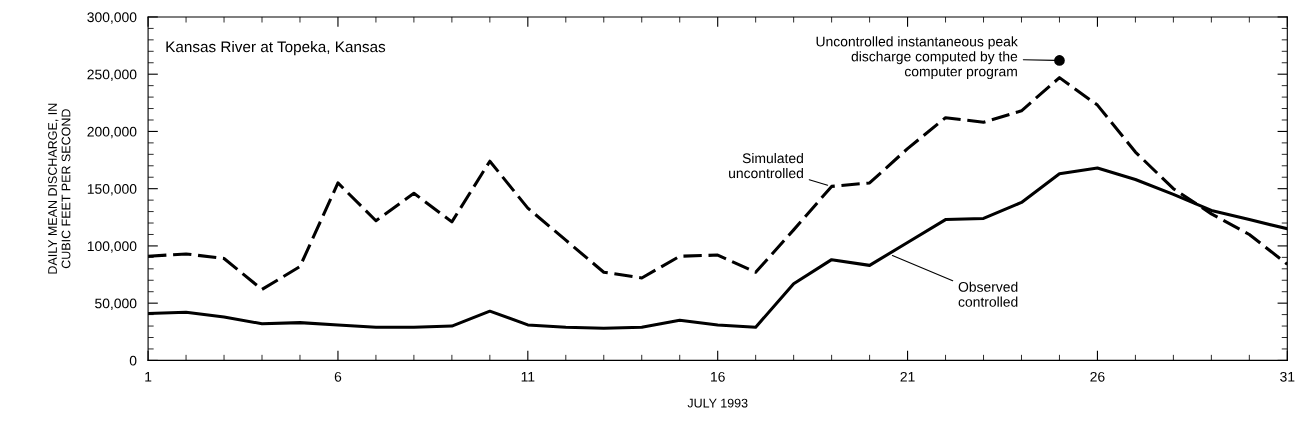 This screenshot has height=424, width=1299. I want to click on annotation: Kansas River at Topeka, Kansas, so click(276, 48).